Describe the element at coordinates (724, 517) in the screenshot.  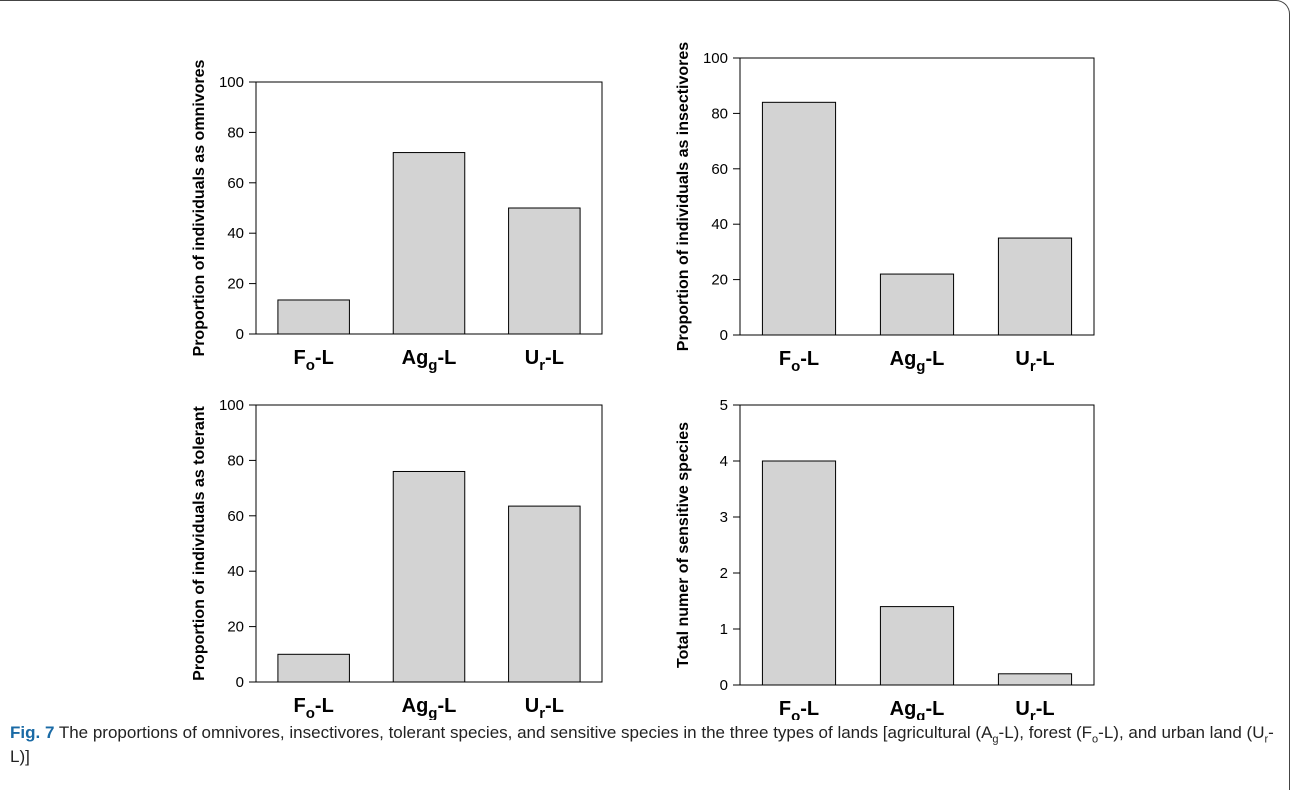
I see `y-tick-label: 3` at that location.